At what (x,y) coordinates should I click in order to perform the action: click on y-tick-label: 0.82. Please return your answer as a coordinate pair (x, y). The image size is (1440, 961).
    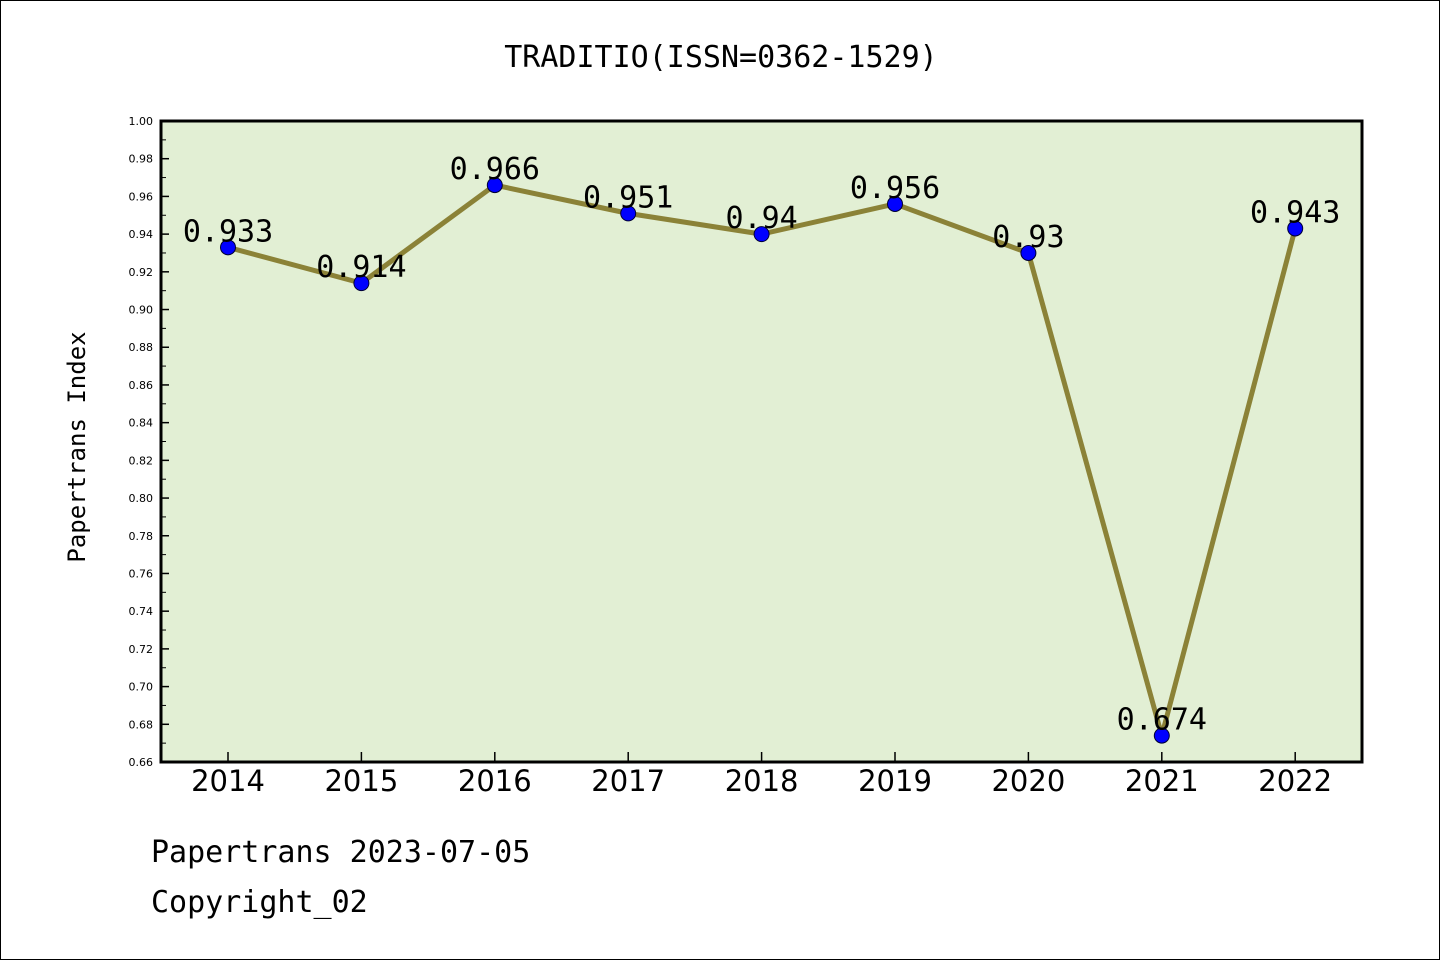
    Looking at the image, I should click on (141, 460).